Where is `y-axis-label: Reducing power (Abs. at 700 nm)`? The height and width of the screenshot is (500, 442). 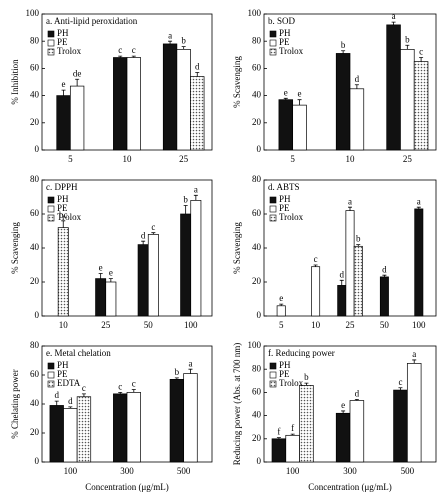 y-axis-label: Reducing power (Abs. at 700 nm) is located at coordinates (237, 404).